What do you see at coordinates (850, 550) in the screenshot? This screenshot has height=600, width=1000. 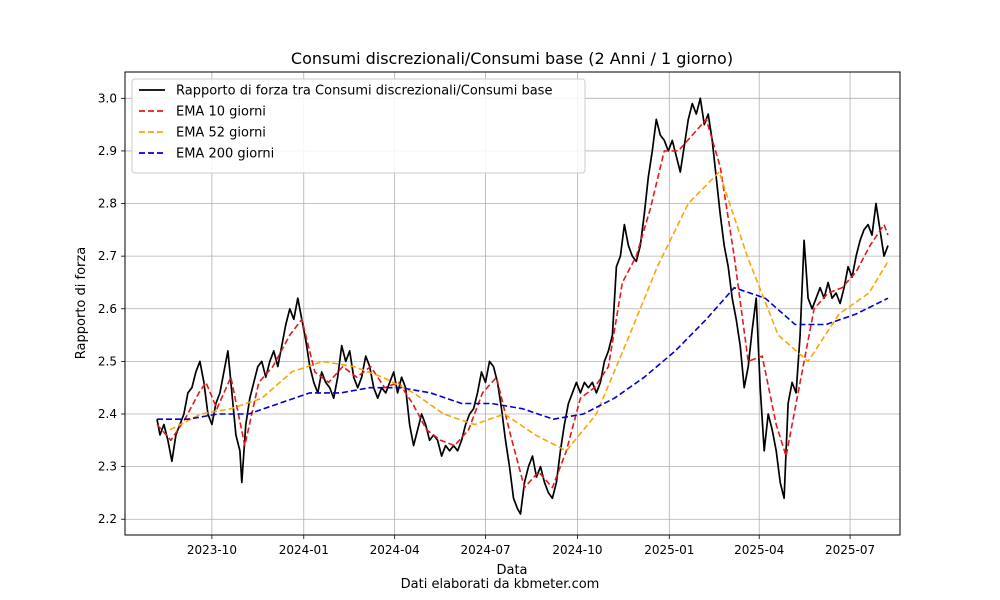 I see `x-tick-label: 2025-07` at bounding box center [850, 550].